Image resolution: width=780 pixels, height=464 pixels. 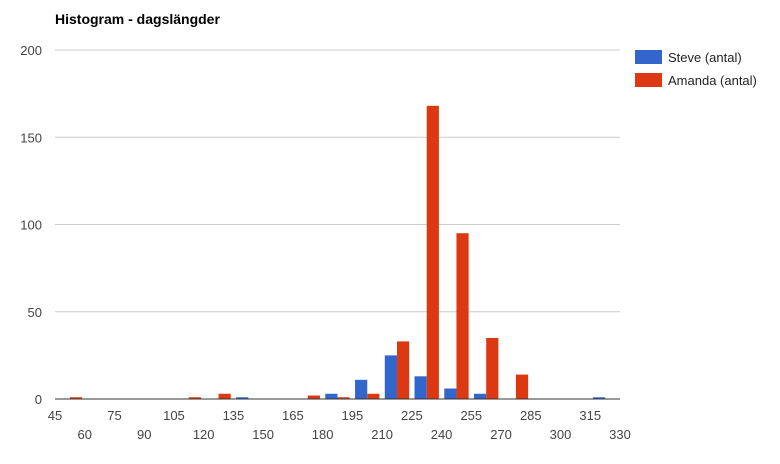 What do you see at coordinates (85, 434) in the screenshot?
I see `x-tick-label: 60` at bounding box center [85, 434].